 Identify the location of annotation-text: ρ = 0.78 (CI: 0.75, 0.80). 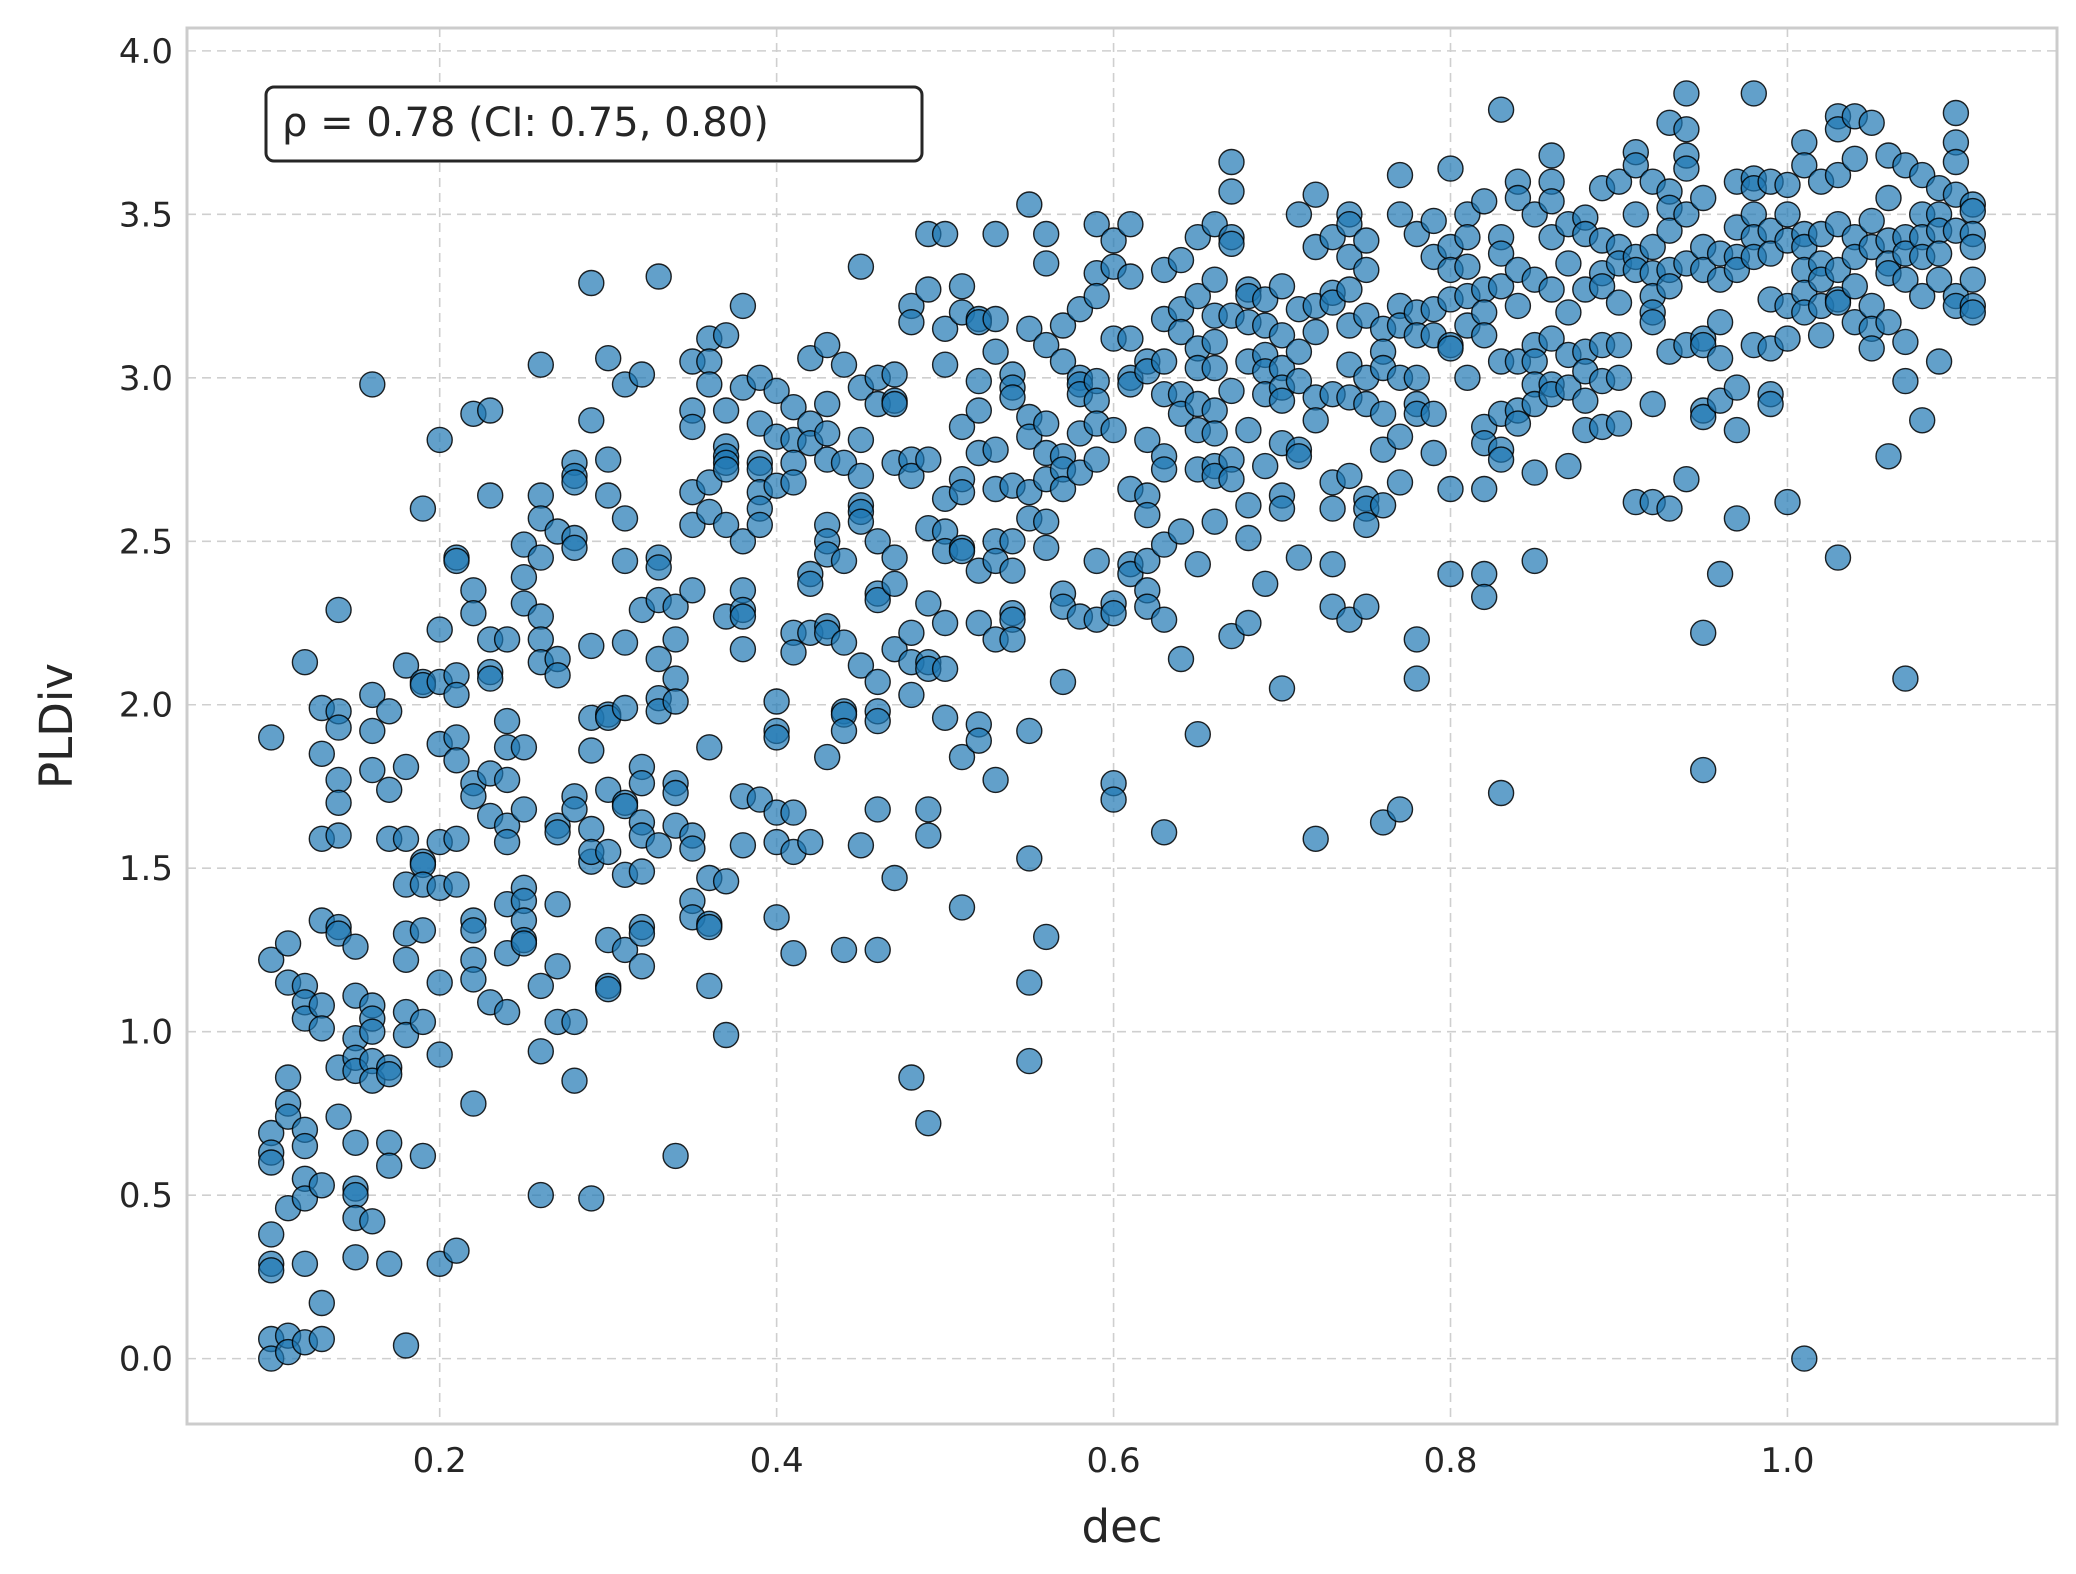
(525, 123).